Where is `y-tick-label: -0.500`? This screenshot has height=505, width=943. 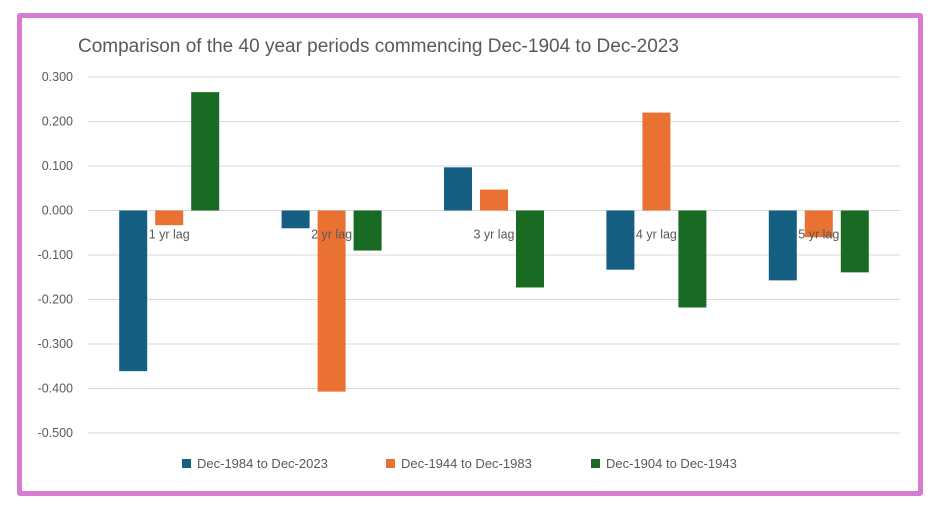 y-tick-label: -0.500 is located at coordinates (55, 433).